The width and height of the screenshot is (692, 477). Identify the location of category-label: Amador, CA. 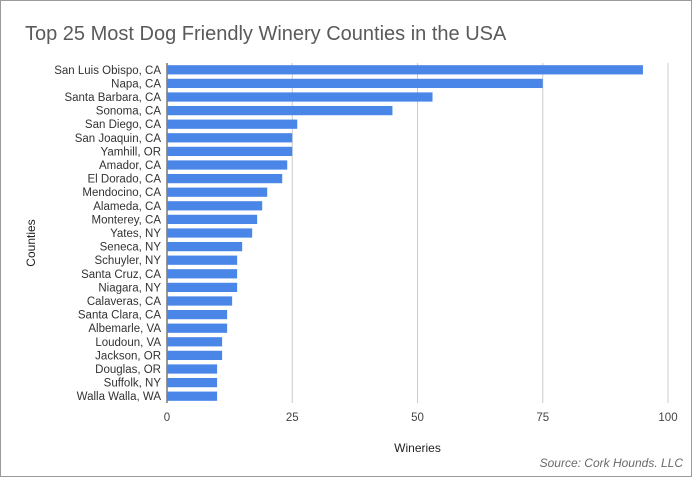
(130, 166).